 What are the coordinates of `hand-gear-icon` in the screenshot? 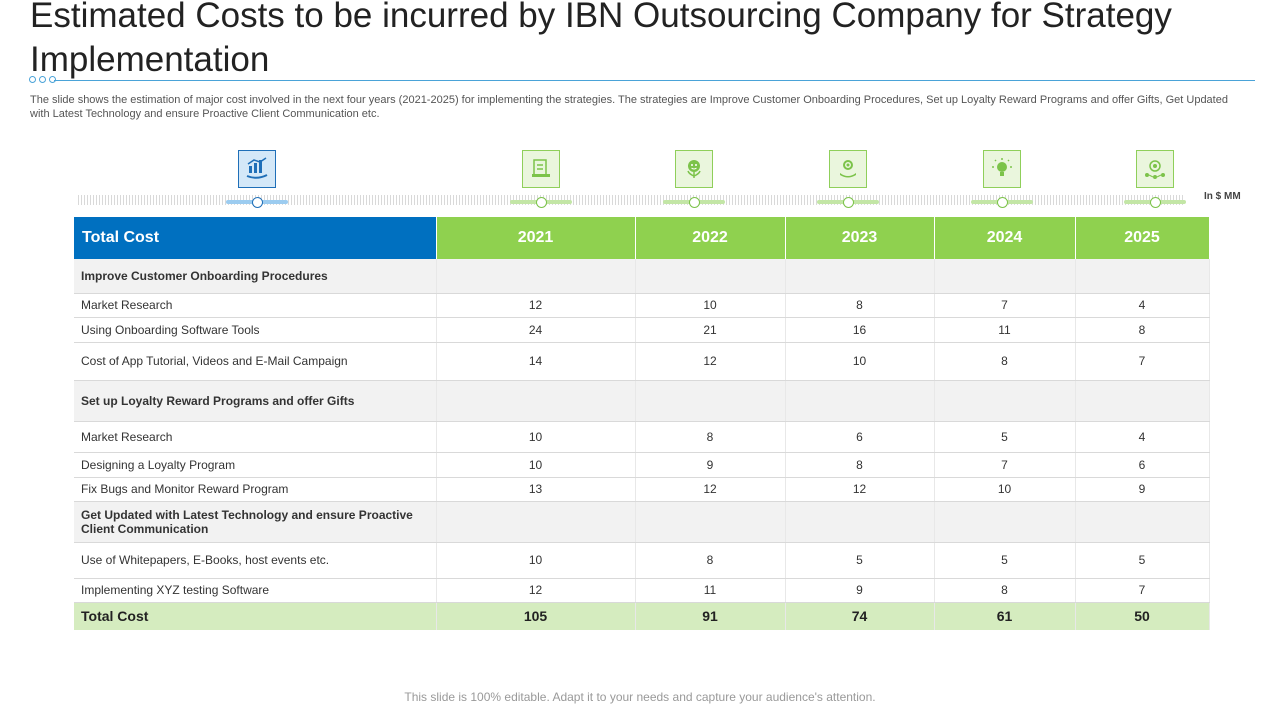 It's located at (848, 169).